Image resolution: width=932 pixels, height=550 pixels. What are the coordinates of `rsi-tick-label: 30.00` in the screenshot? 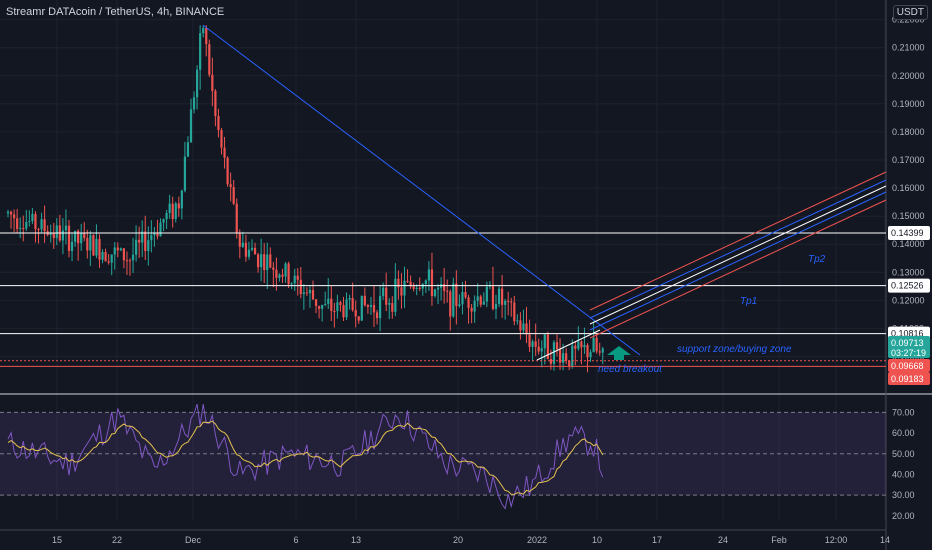 It's located at (903, 495).